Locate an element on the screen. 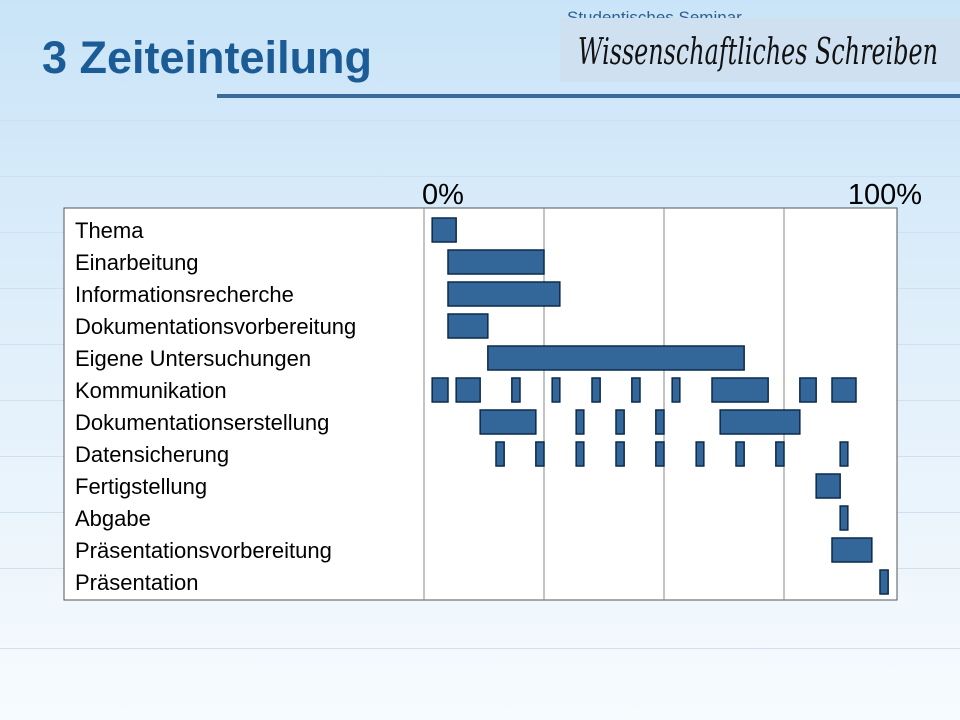 The image size is (960, 720). category-label: Fertigstellung is located at coordinates (141, 486).